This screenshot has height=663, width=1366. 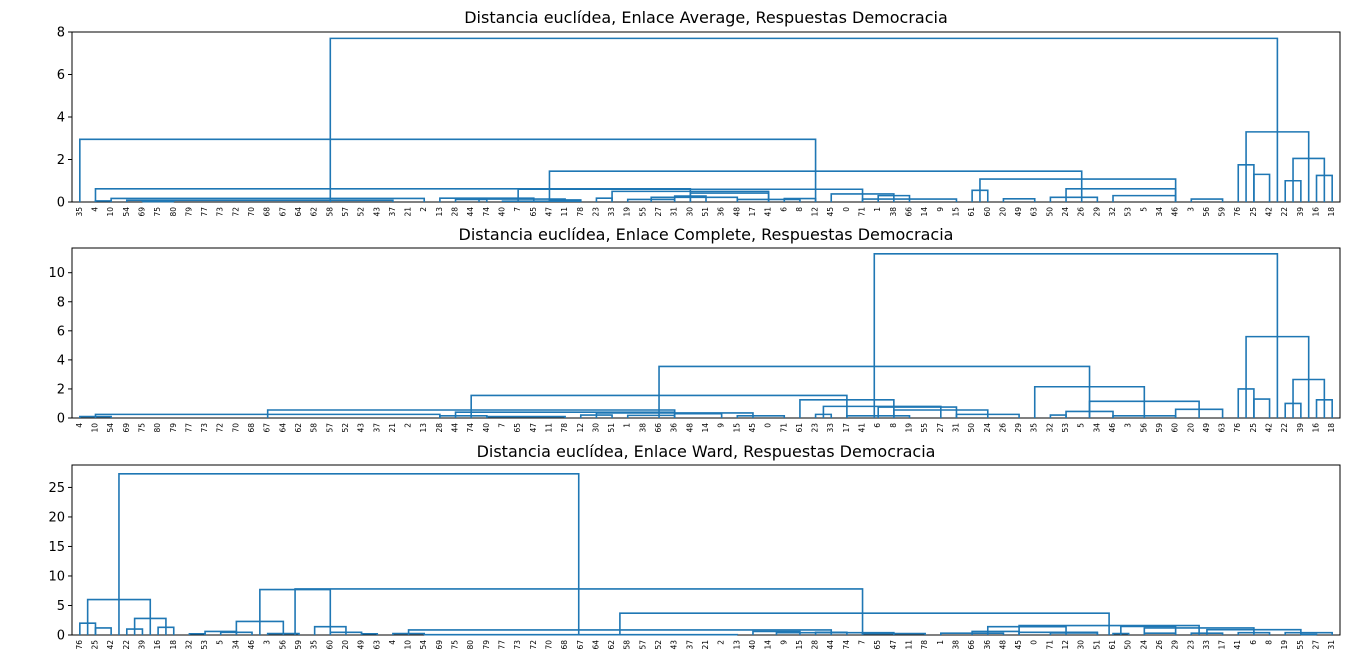 I want to click on leaf-label: 64, so click(x=595, y=645).